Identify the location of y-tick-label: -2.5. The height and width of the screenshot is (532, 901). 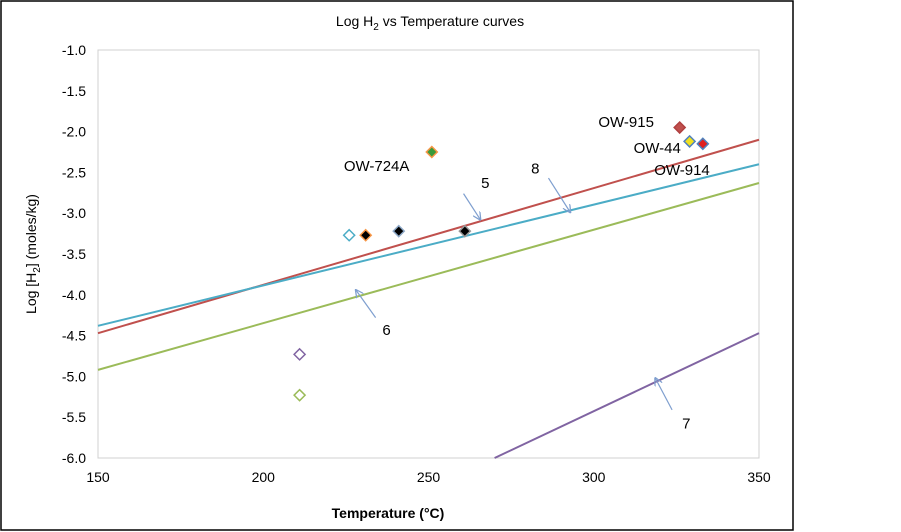
(74, 172).